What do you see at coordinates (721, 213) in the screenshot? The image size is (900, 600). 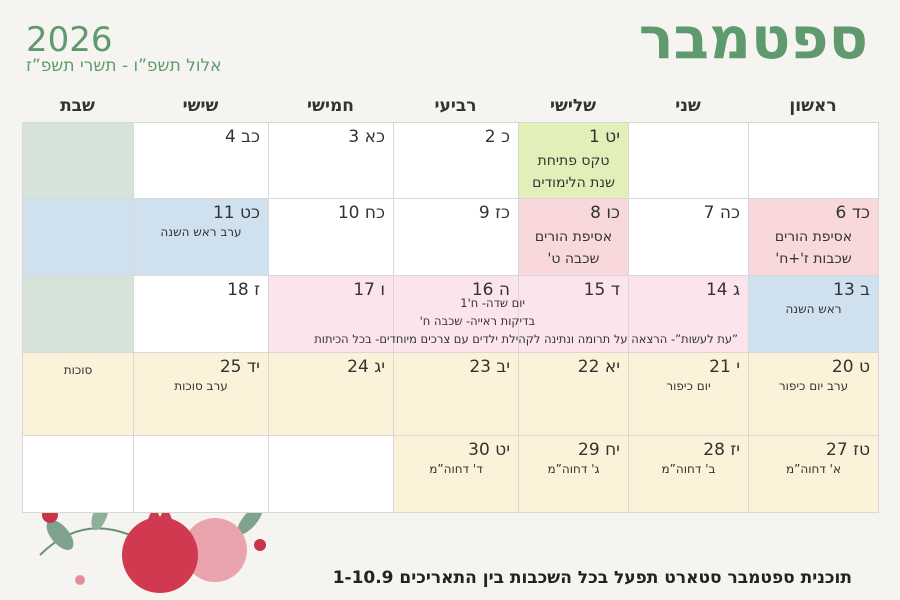 I see `day-date: 7 כה` at bounding box center [721, 213].